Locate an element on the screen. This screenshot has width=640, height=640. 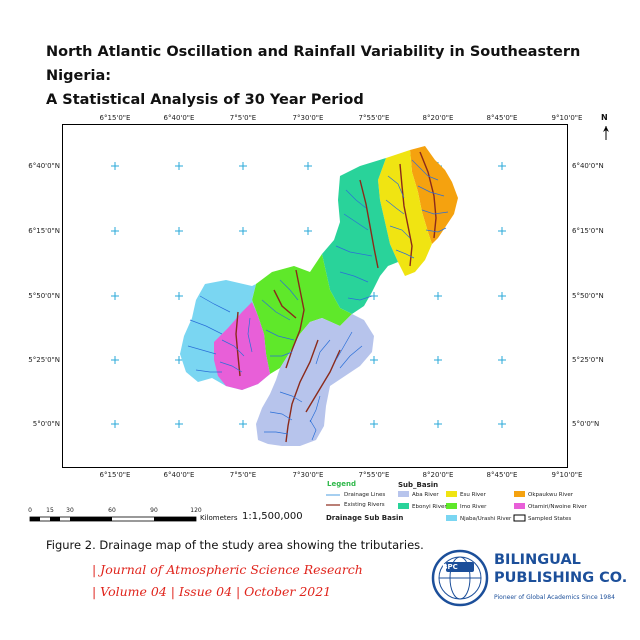
legend-drainage-lines: Drainage Lines is located at coordinates (365, 495).